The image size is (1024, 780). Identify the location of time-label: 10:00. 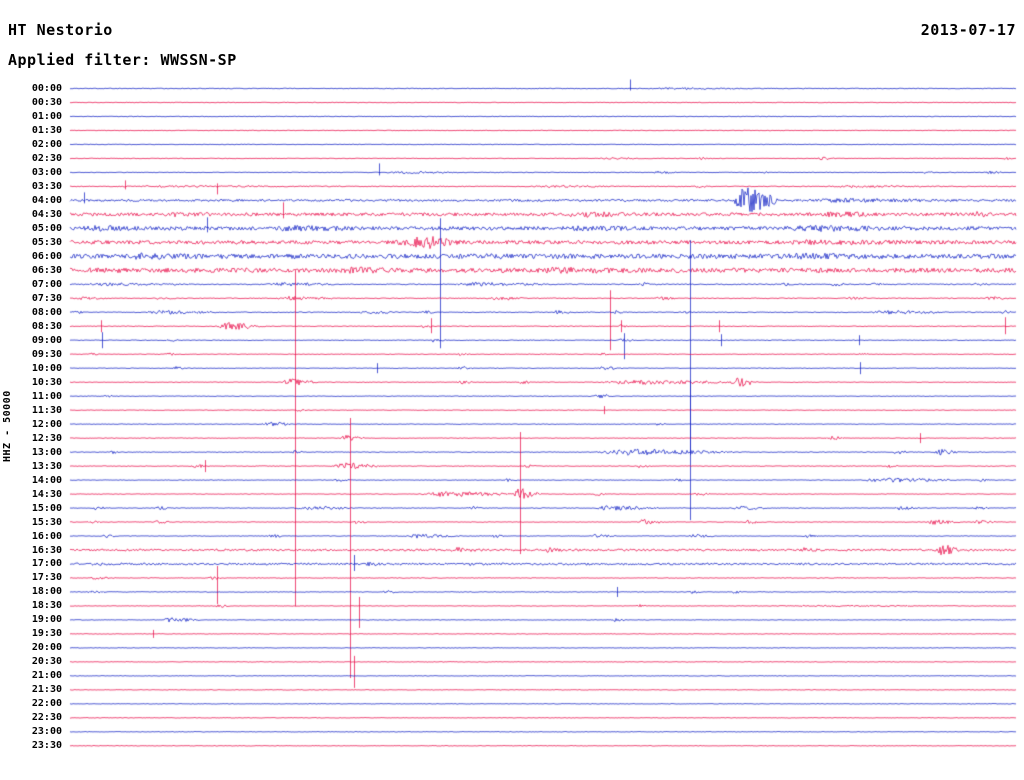
(46, 368).